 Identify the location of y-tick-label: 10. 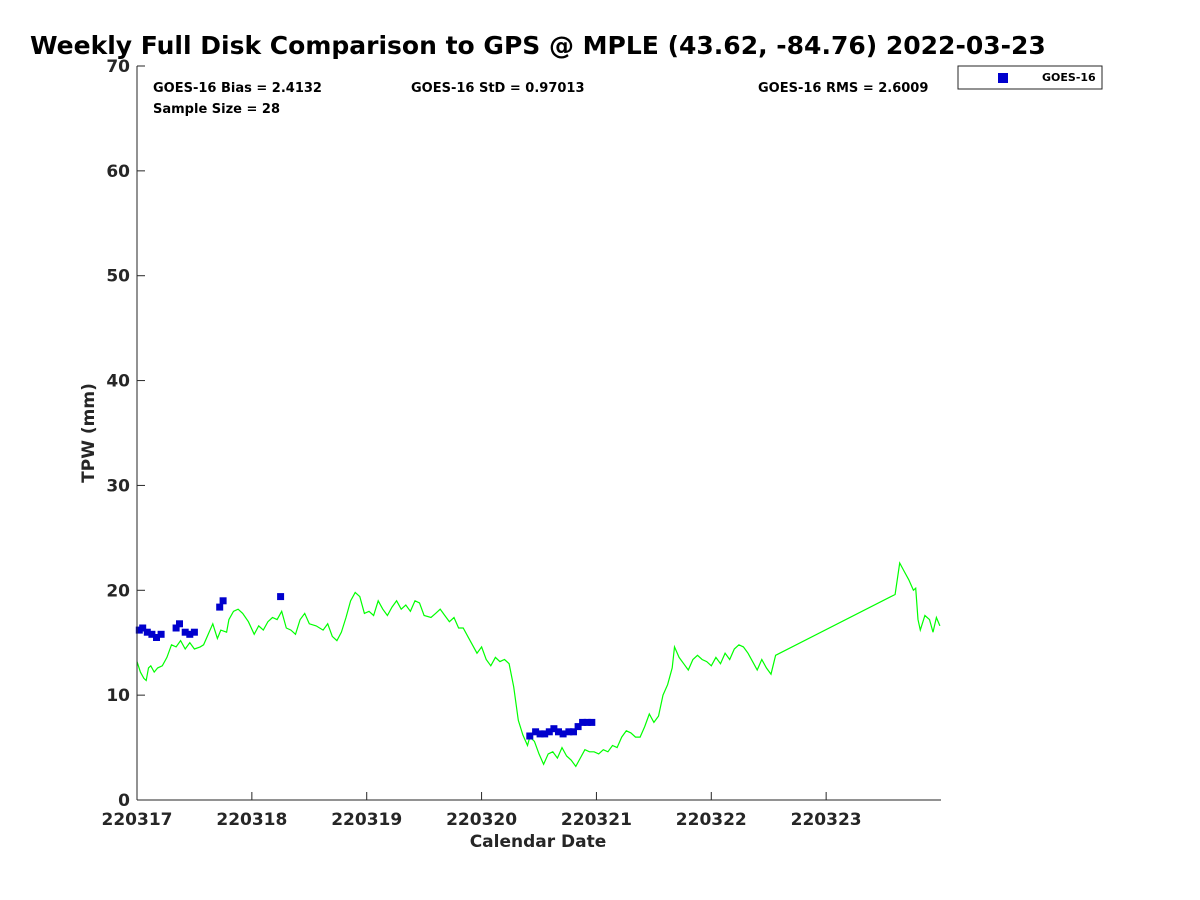
(118, 696).